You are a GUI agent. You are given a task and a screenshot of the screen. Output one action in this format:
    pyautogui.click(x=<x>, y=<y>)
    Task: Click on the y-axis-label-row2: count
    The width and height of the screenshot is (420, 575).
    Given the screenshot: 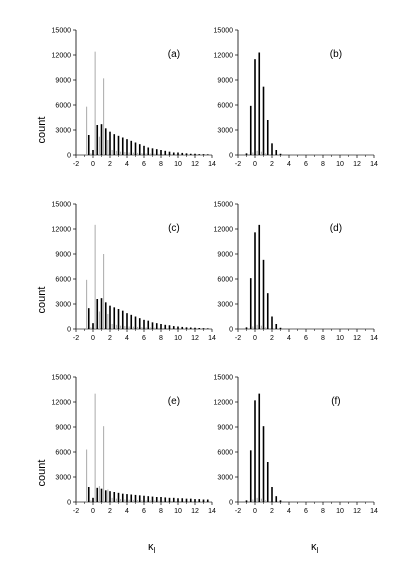 What is the action you would take?
    pyautogui.click(x=42, y=300)
    